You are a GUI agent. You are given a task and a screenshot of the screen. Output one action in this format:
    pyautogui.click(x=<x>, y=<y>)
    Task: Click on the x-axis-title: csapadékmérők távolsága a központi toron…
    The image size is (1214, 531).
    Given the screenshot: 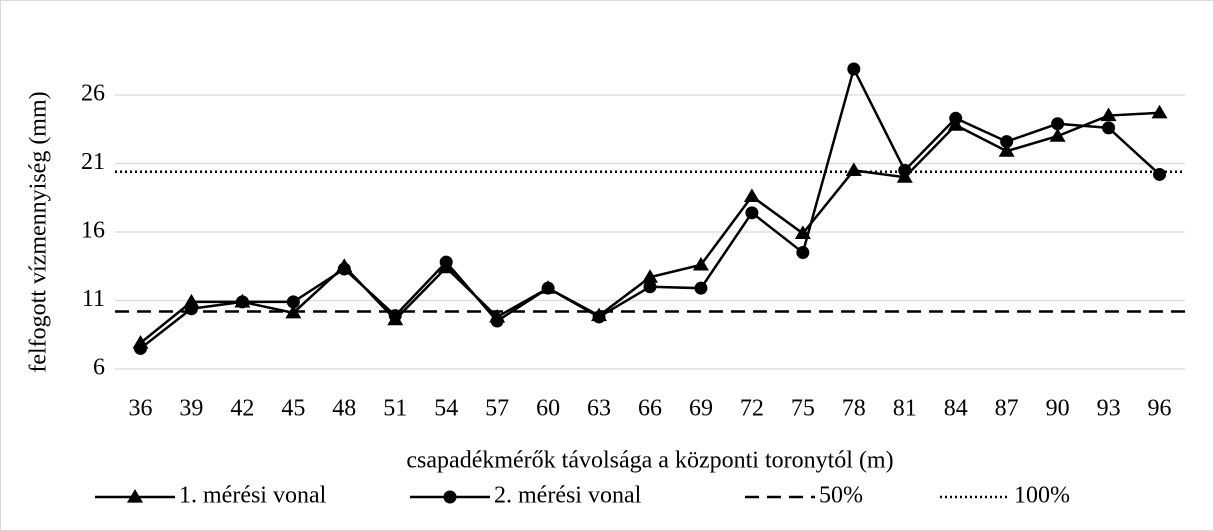 What is the action you would take?
    pyautogui.click(x=649, y=461)
    